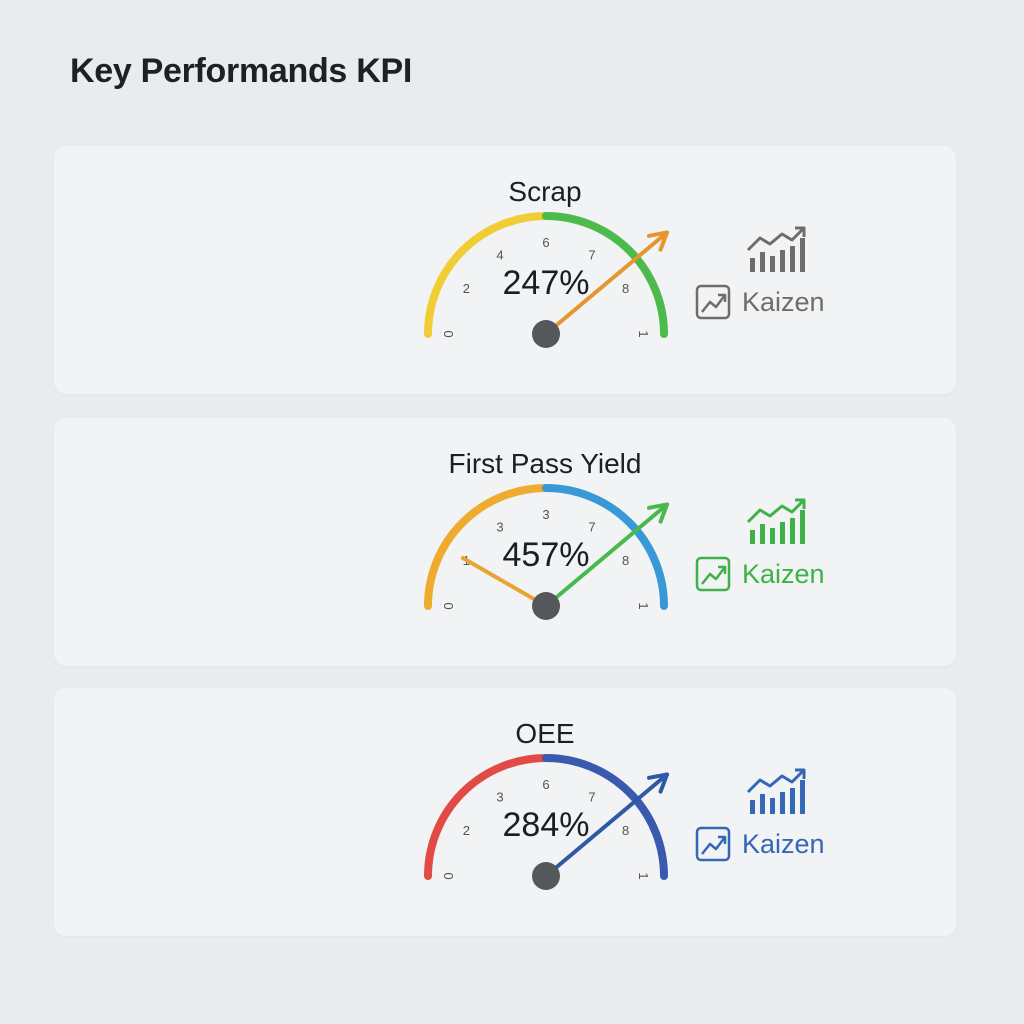  What do you see at coordinates (546, 555) in the screenshot?
I see `gauge-value: 457%` at bounding box center [546, 555].